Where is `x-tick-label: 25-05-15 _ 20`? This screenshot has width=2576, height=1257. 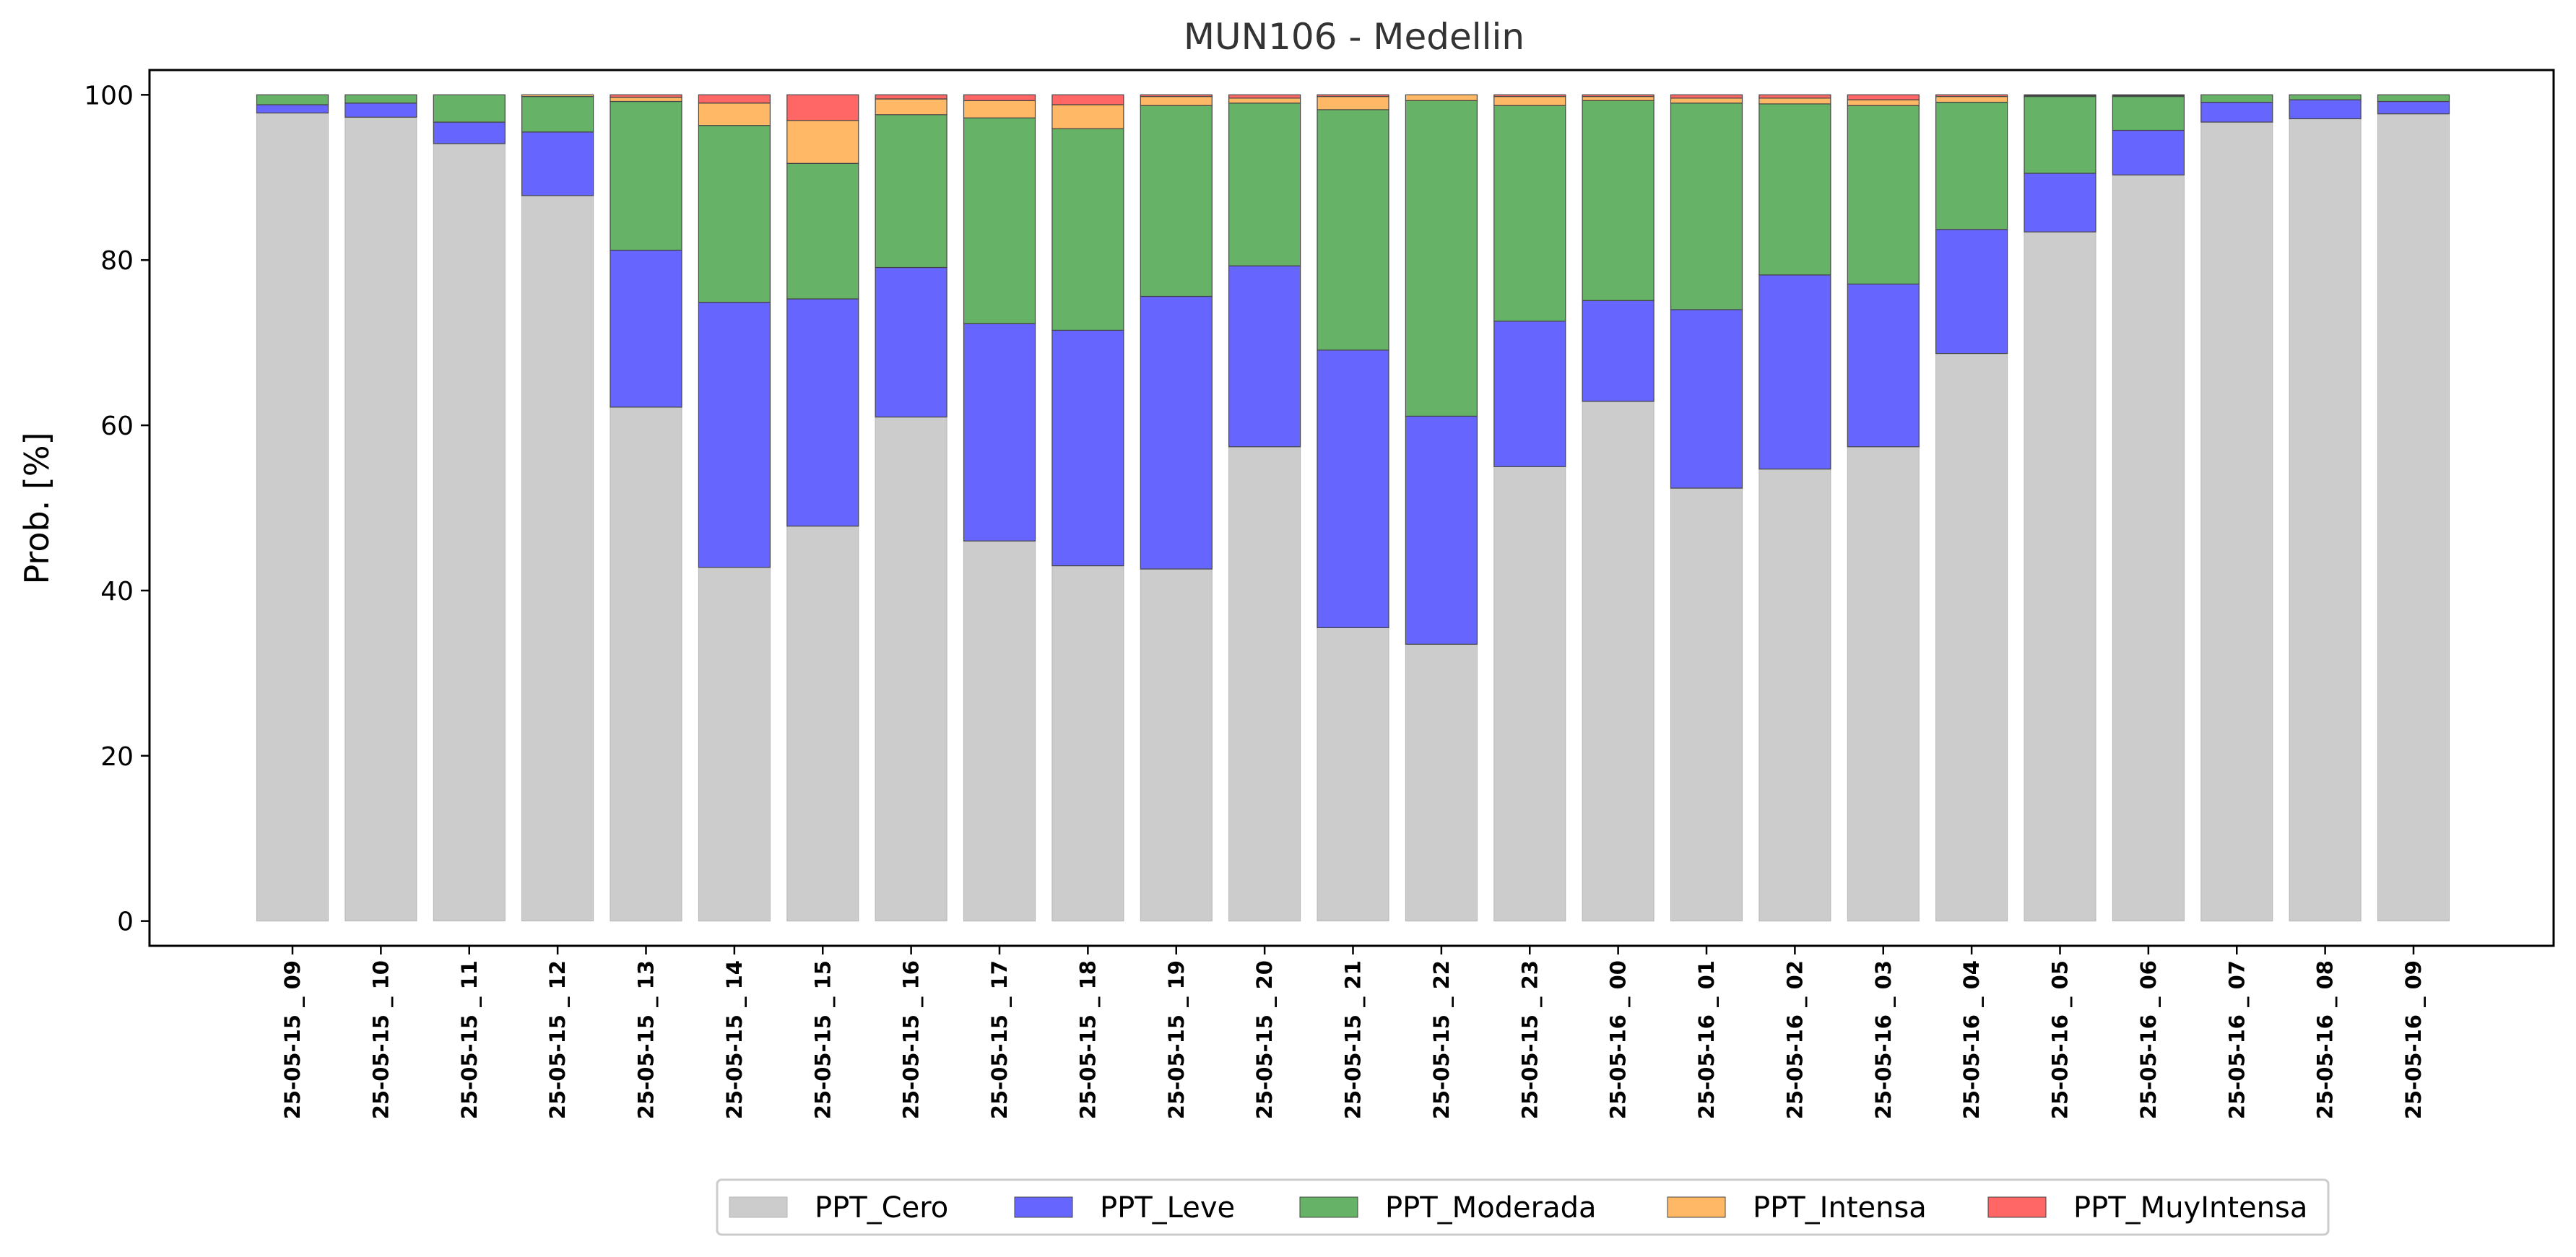 x-tick-label: 25-05-15 _ 20 is located at coordinates (1264, 1039).